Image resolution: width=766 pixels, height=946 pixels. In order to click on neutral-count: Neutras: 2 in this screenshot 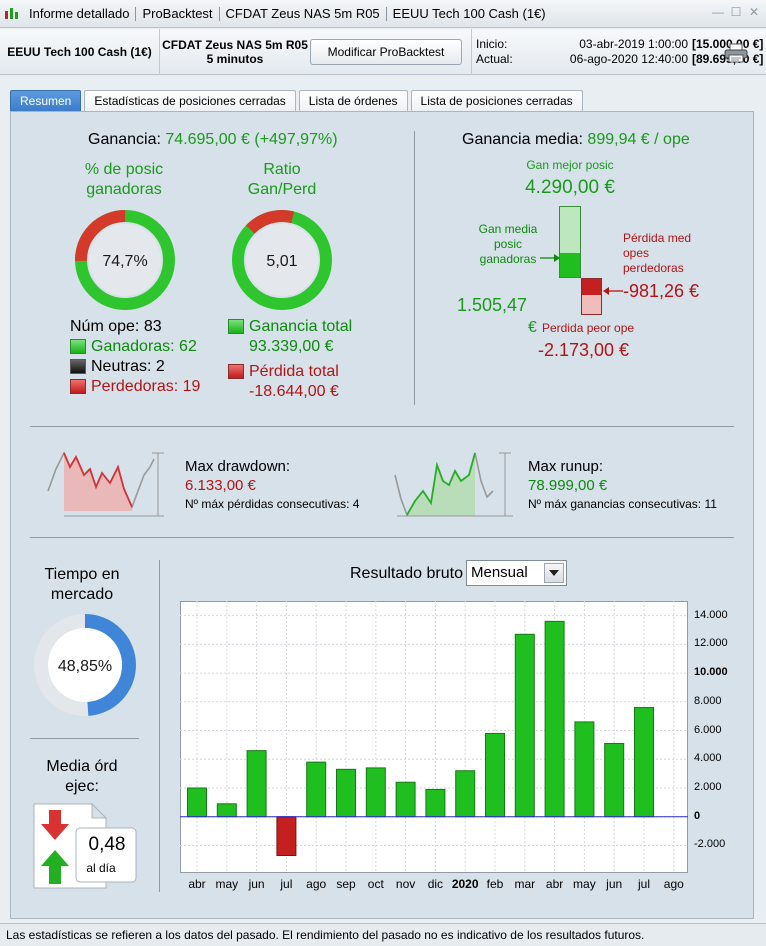, I will do `click(135, 367)`.